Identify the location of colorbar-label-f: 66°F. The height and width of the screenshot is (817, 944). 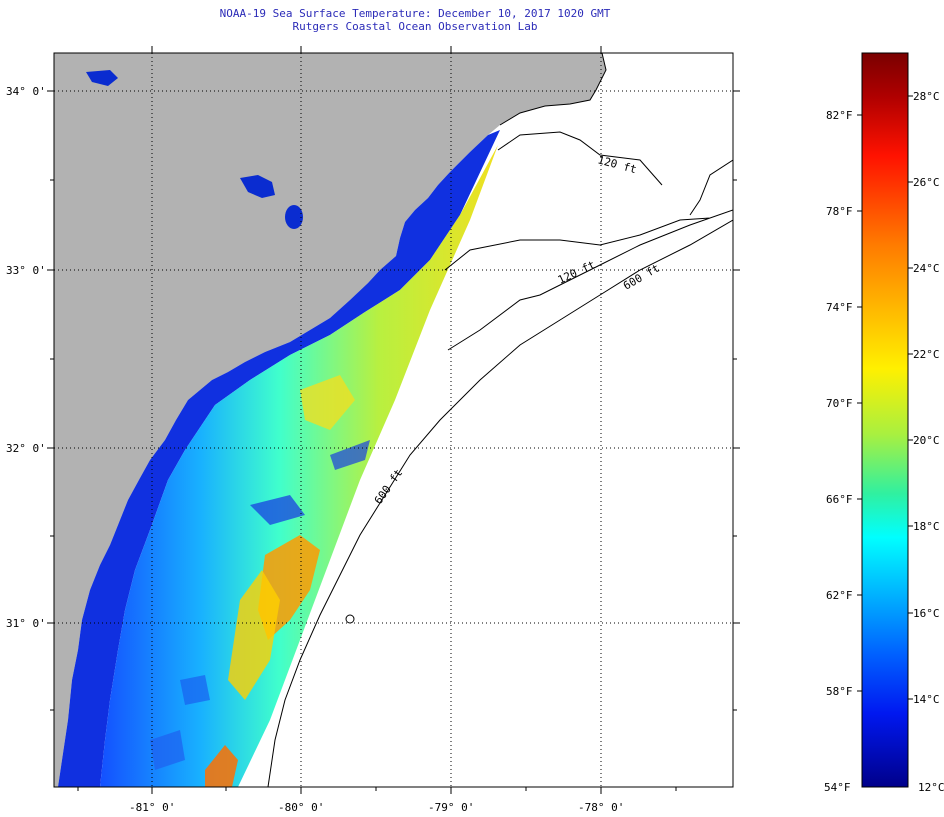
(839, 499).